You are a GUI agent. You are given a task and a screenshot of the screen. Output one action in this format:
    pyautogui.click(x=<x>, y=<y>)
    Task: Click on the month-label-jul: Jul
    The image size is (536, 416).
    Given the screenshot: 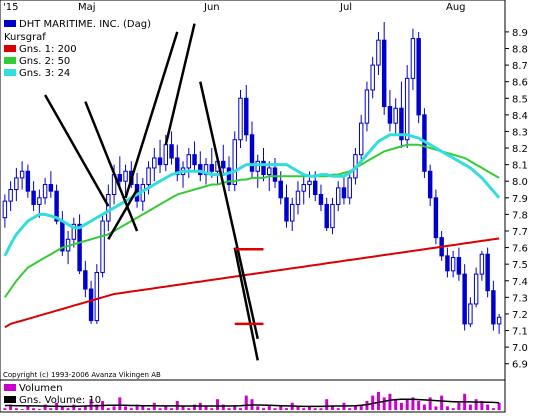 What is the action you would take?
    pyautogui.click(x=345, y=7)
    